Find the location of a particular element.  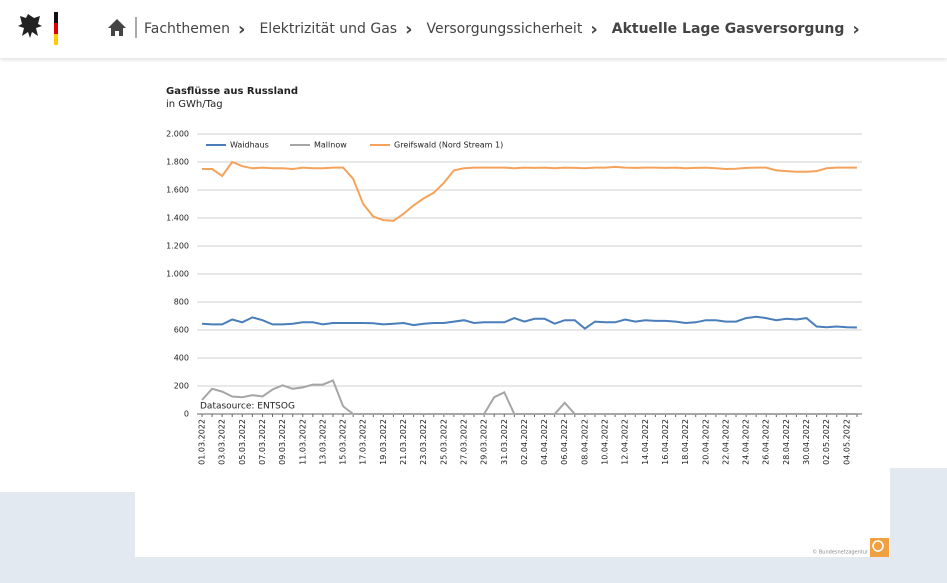

logo is located at coordinates (30, 29).